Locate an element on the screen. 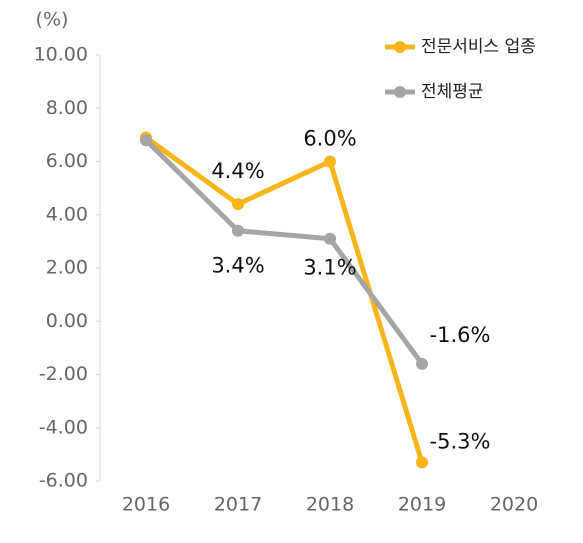 The image size is (583, 543). y-tick-label: 10.00 is located at coordinates (61, 55).